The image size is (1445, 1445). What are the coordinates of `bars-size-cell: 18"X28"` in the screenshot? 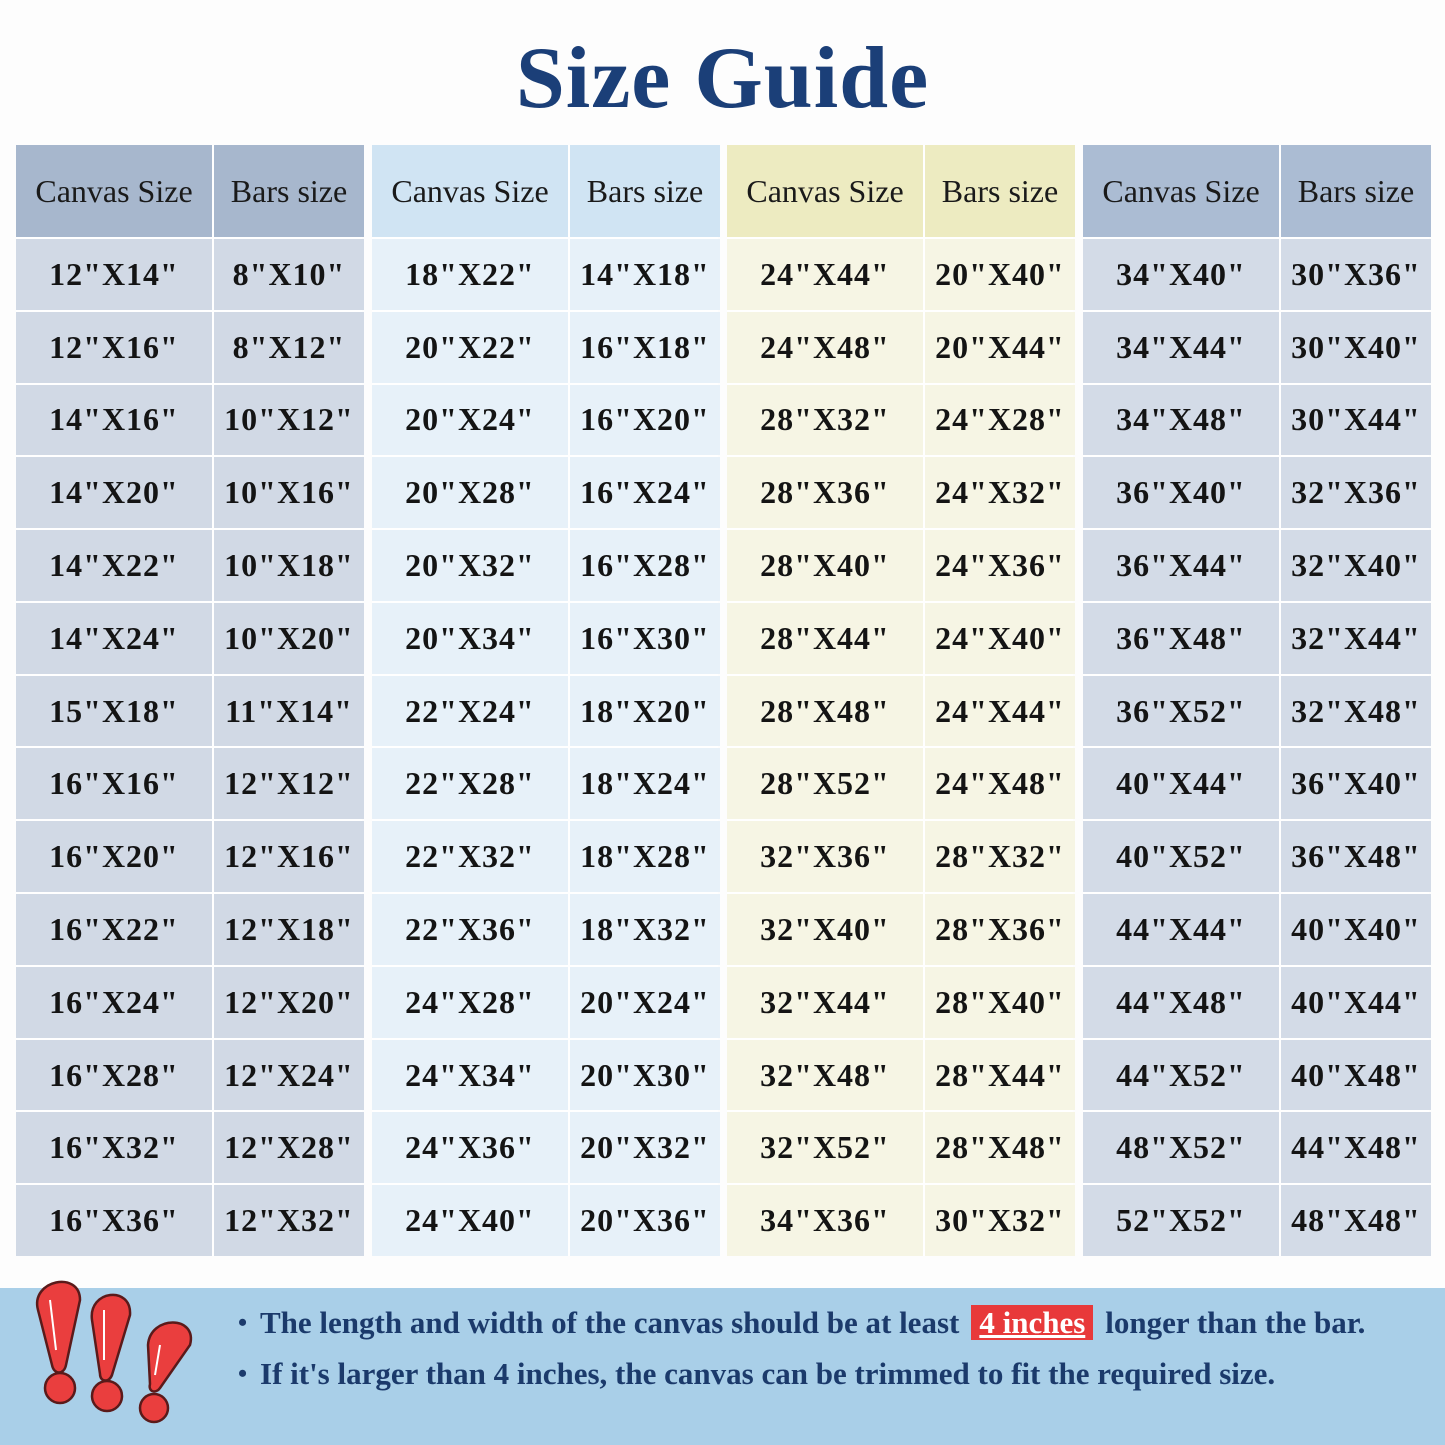 It's located at (645, 857).